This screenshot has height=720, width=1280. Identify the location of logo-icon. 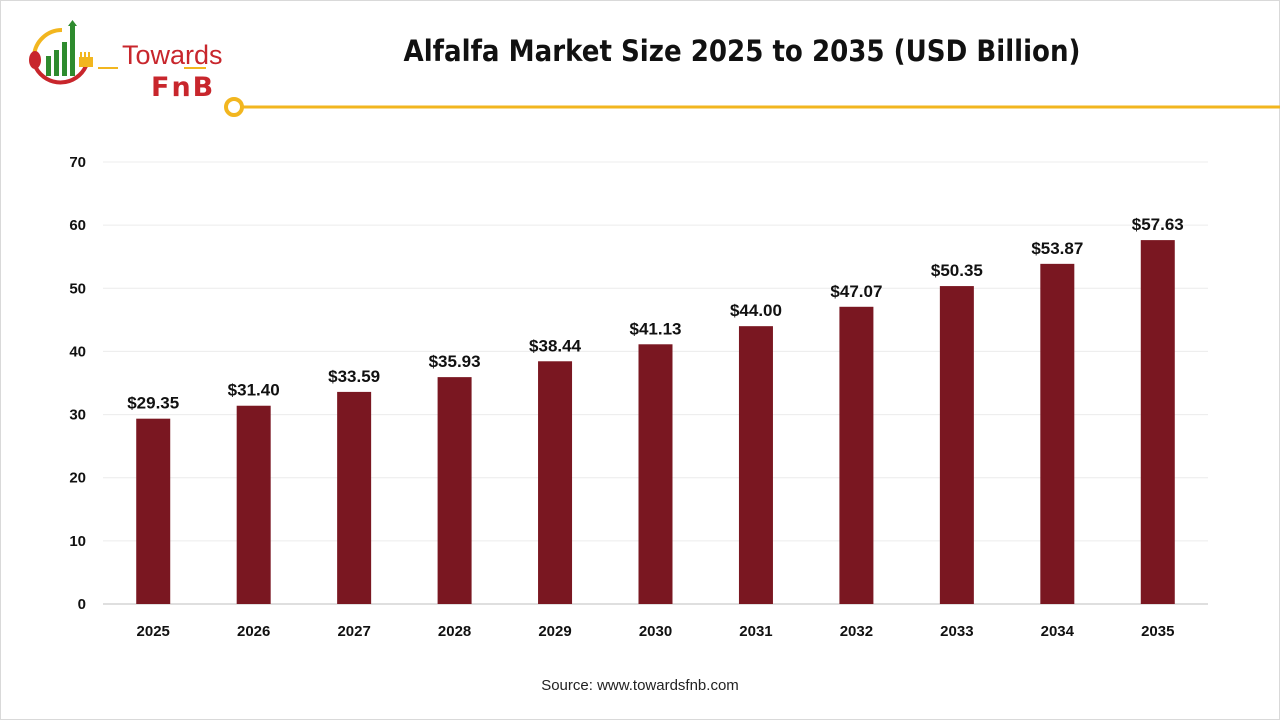
(61, 52).